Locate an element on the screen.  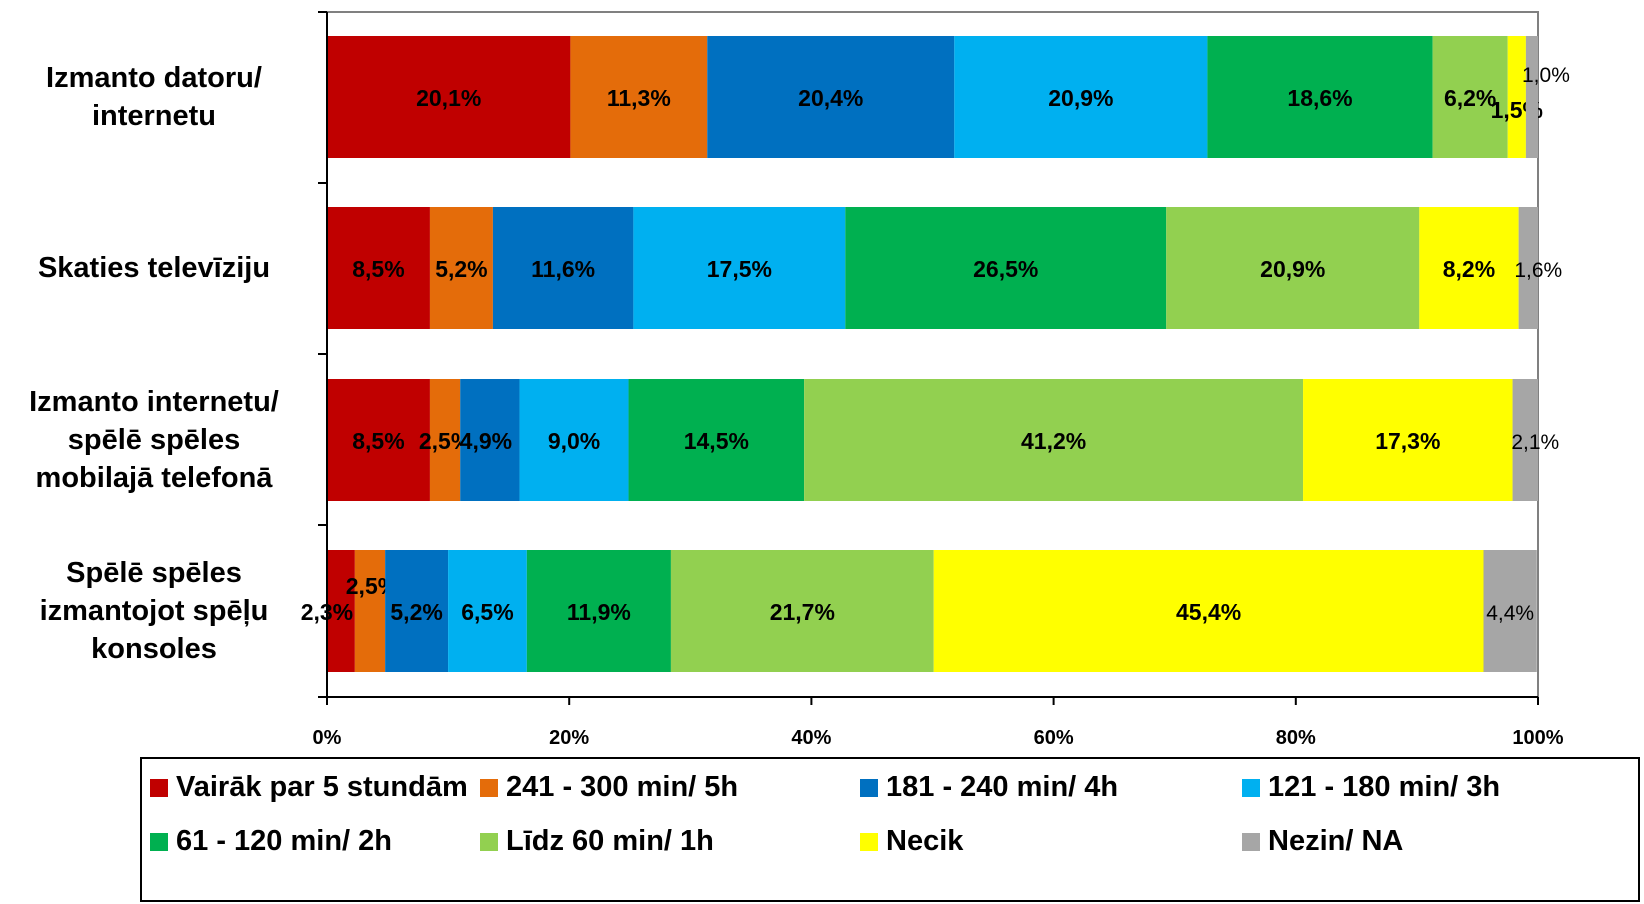
data-label: 8,2% is located at coordinates (1469, 269).